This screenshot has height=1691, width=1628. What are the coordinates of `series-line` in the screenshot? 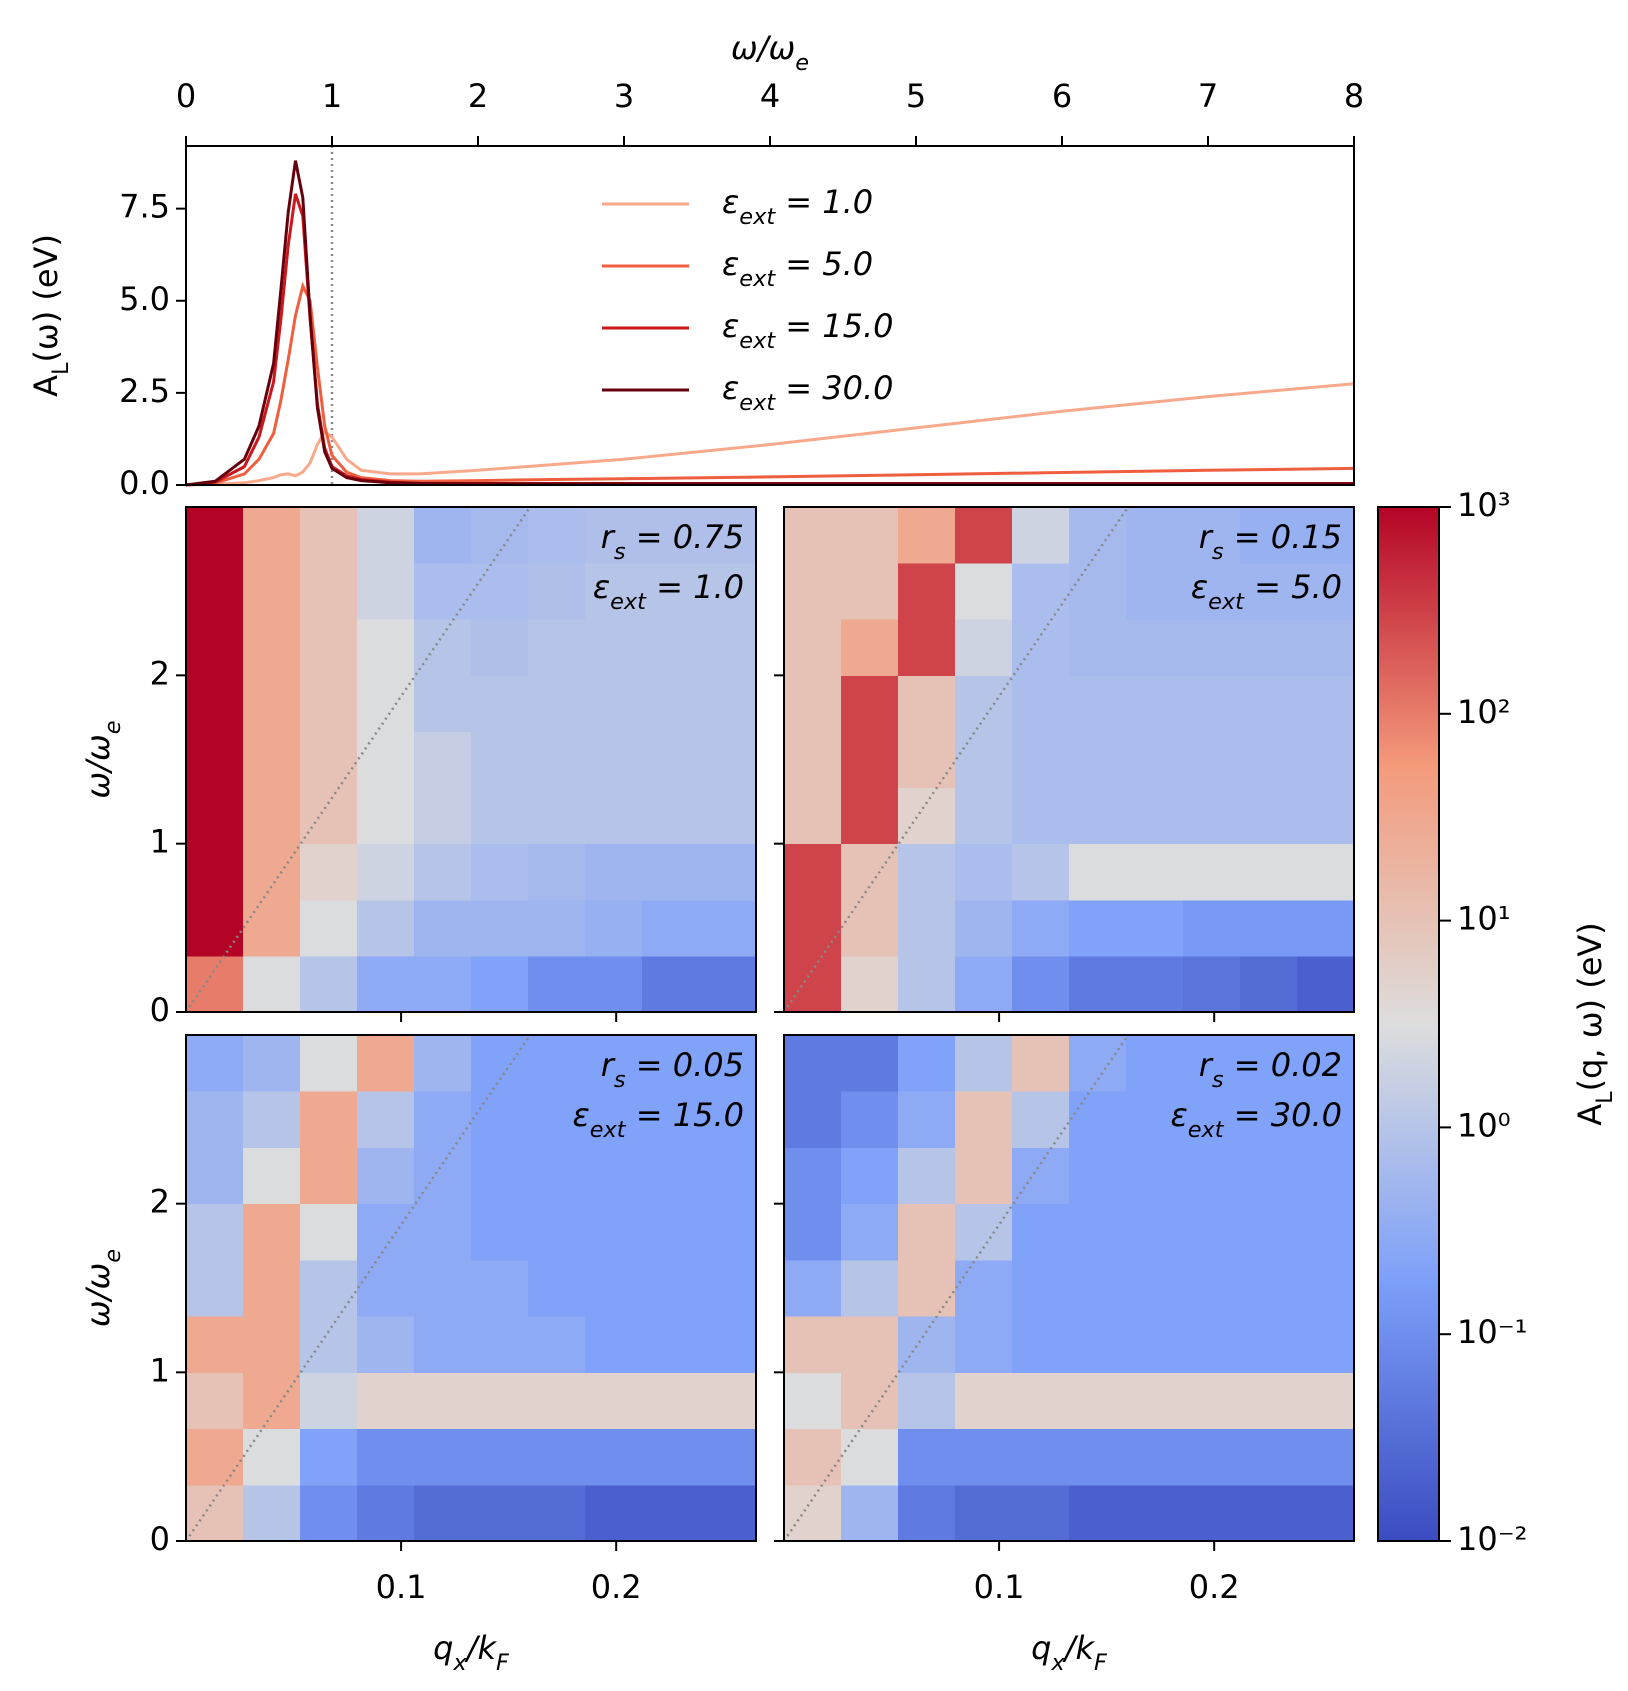 It's located at (770, 434).